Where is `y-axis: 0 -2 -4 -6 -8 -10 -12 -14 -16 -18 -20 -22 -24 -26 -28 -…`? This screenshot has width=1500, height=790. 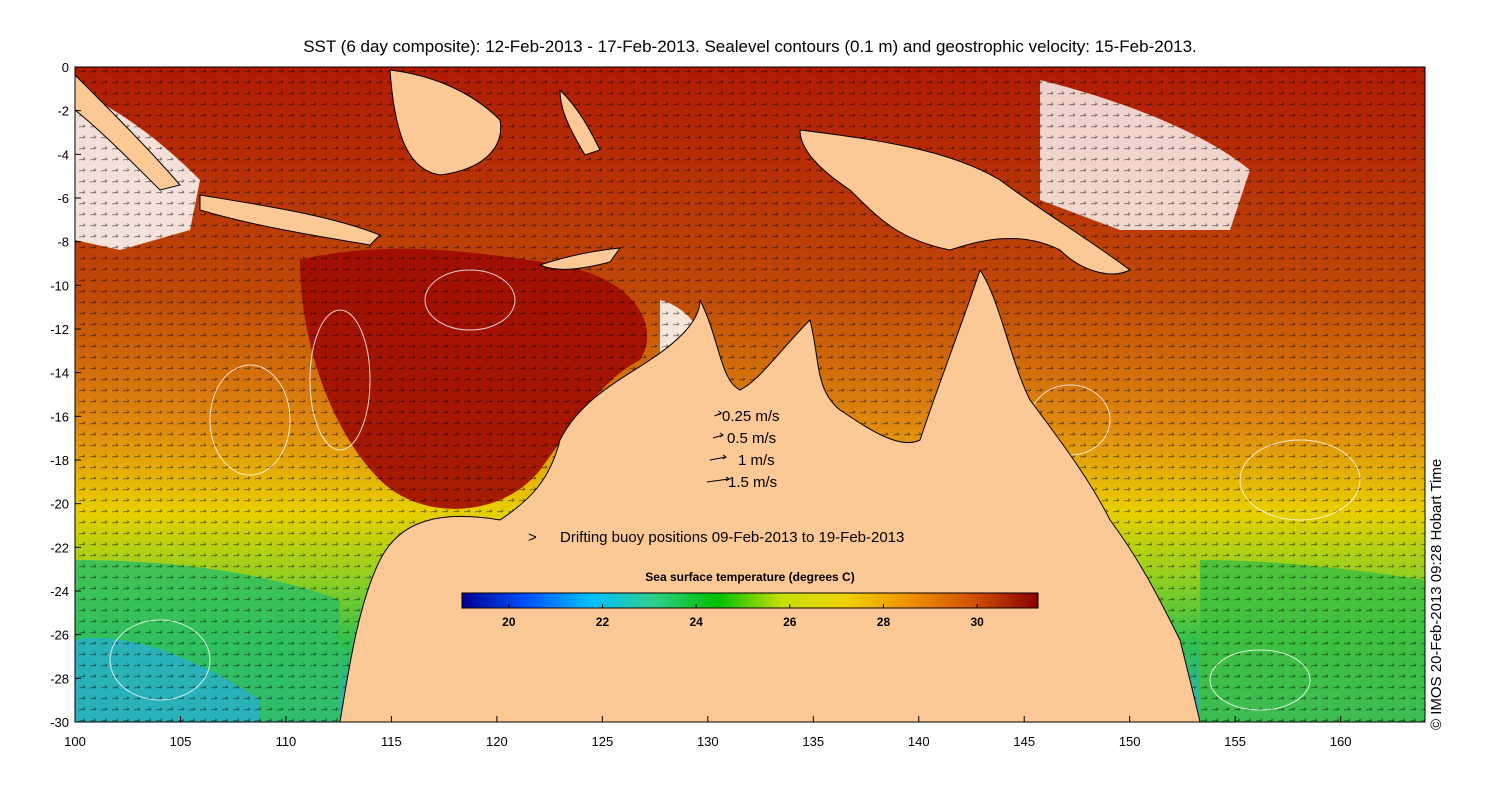 y-axis: 0 -2 -4 -6 -8 -10 -12 -14 -16 -18 -20 -22 -24 -26 -28 -… is located at coordinates (65, 395).